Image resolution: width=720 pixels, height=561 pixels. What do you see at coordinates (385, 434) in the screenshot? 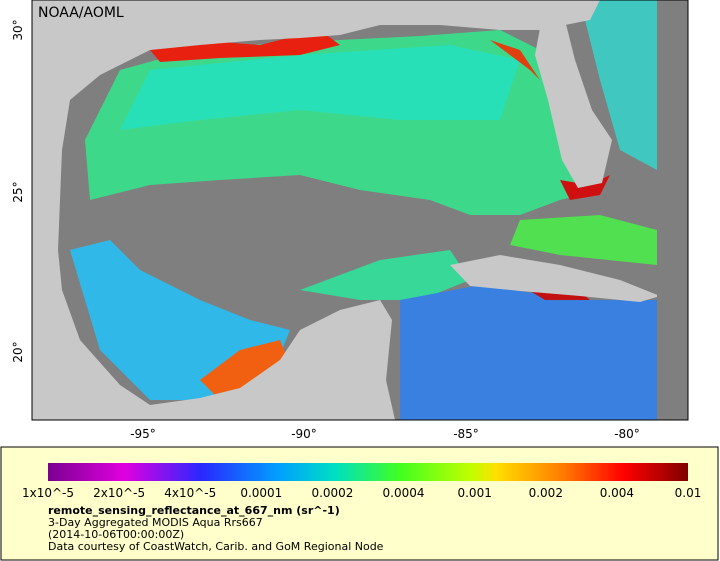
I see `lon-axis: -95° -90° -85° -80°` at bounding box center [385, 434].